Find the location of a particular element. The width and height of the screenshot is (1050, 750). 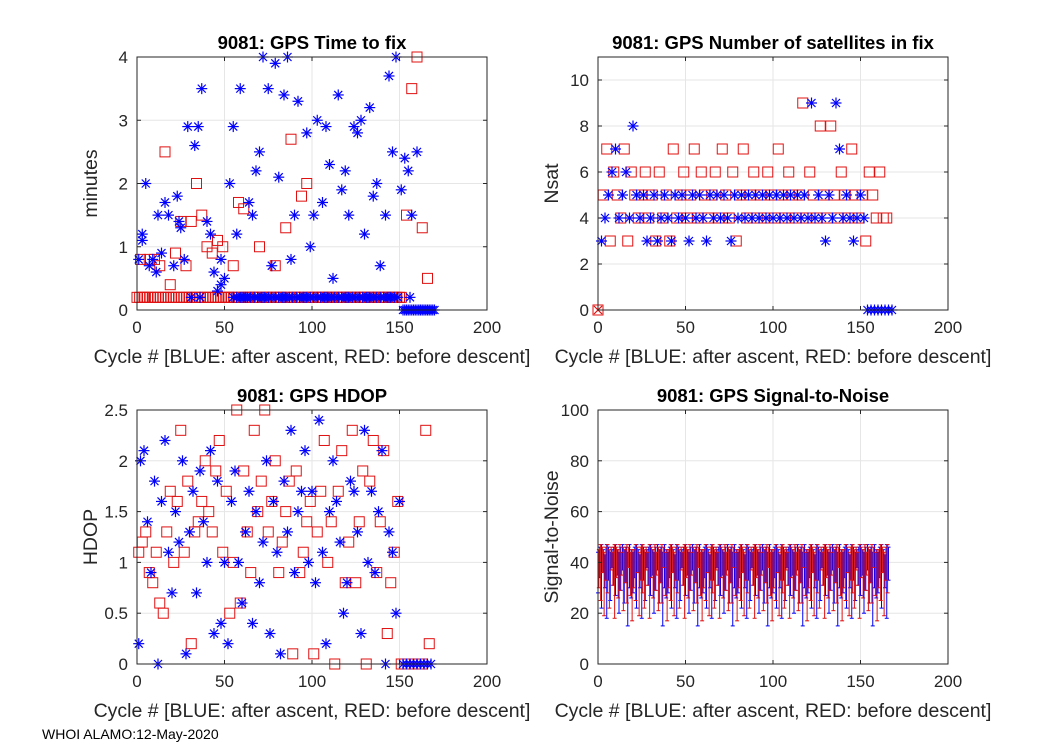

x-tick-label: 50 is located at coordinates (685, 681).